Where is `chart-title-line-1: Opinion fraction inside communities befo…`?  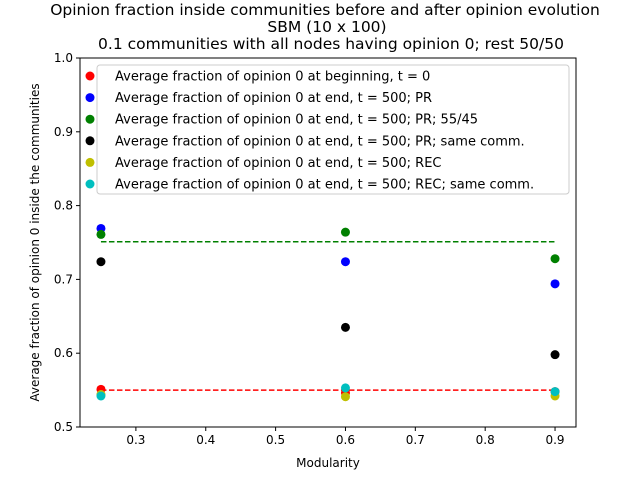
chart-title-line-1: Opinion fraction inside communities befo… is located at coordinates (325, 10).